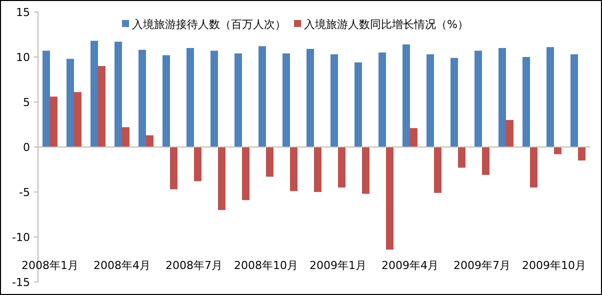  I want to click on x-tick-label: 2009年7月, so click(482, 265).